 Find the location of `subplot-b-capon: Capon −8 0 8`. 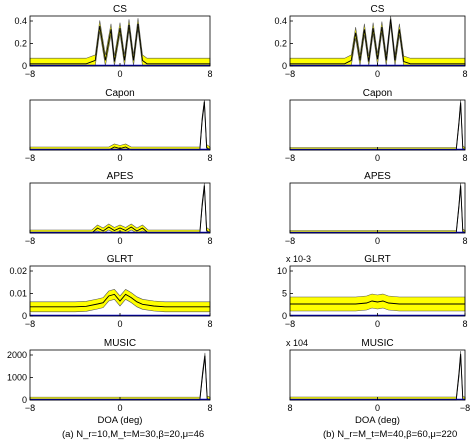

subplot-b-capon: Capon −8 0 8 is located at coordinates (376, 125).